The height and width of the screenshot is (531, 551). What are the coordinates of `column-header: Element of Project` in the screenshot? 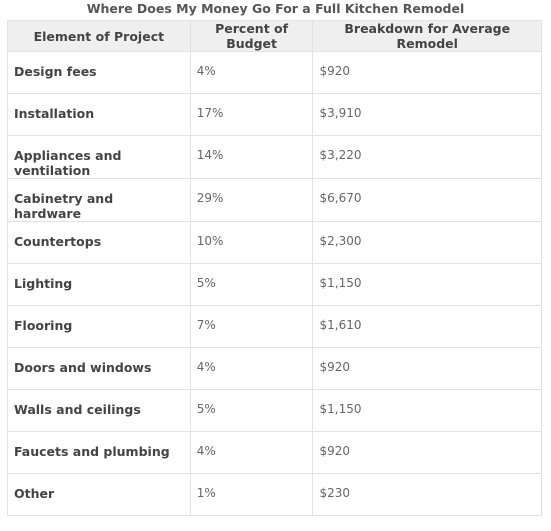 It's located at (99, 36).